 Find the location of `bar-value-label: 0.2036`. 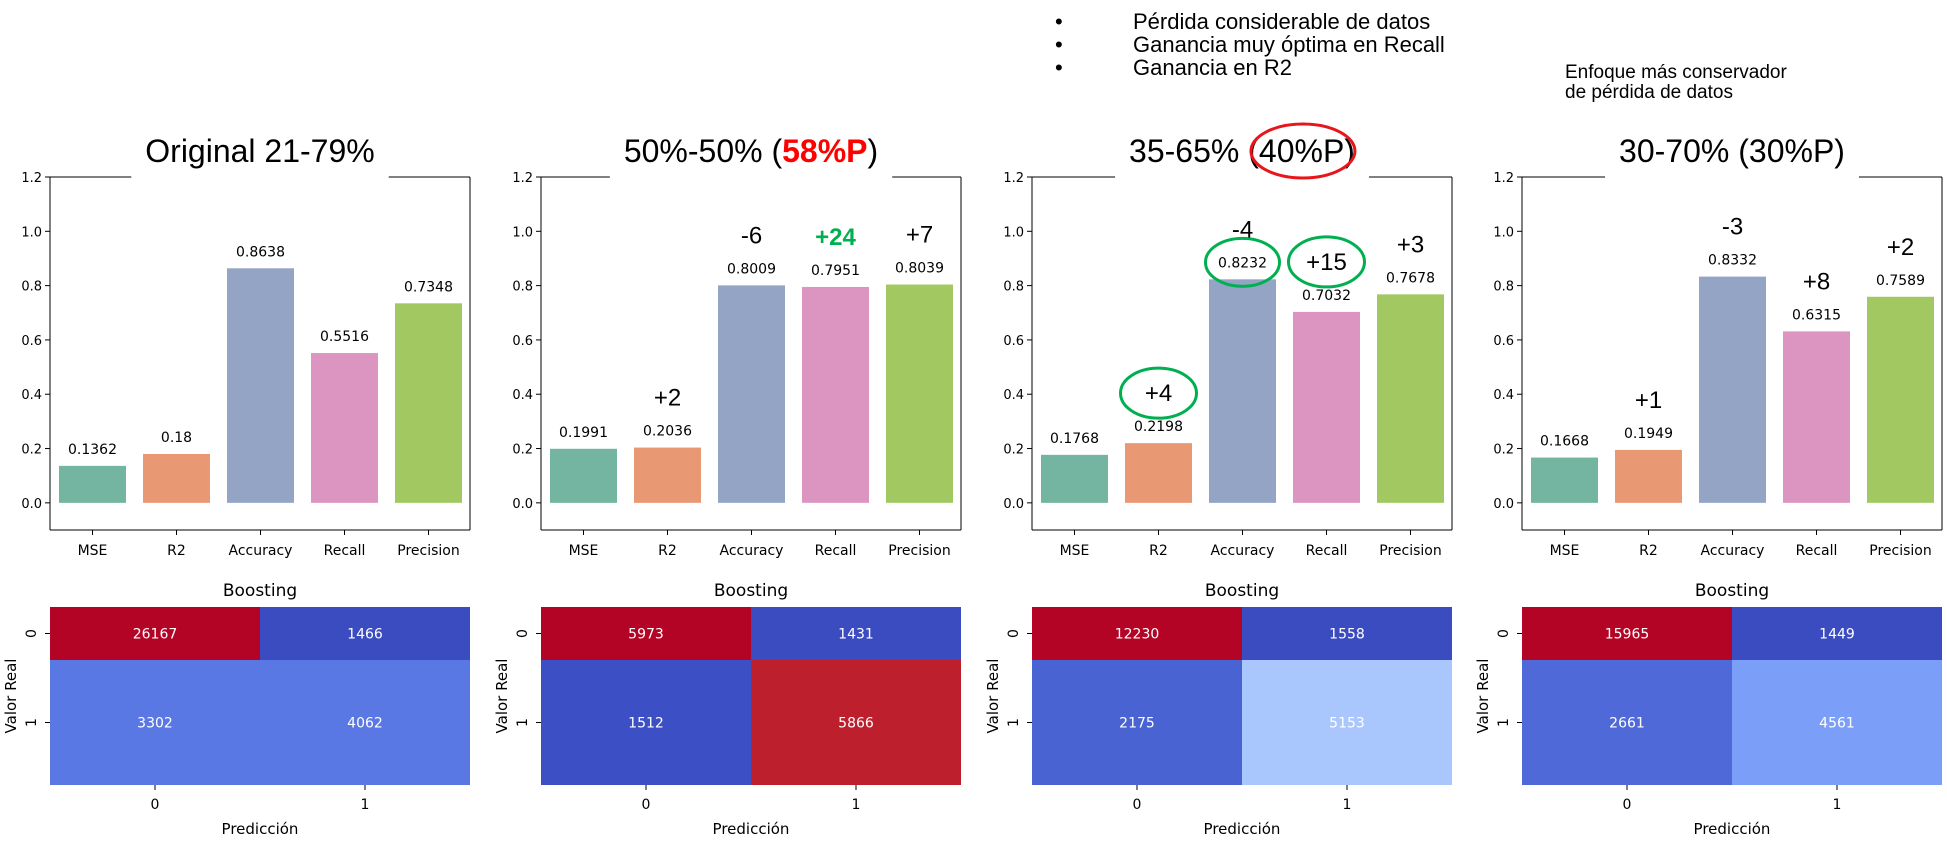

bar-value-label: 0.2036 is located at coordinates (667, 432).